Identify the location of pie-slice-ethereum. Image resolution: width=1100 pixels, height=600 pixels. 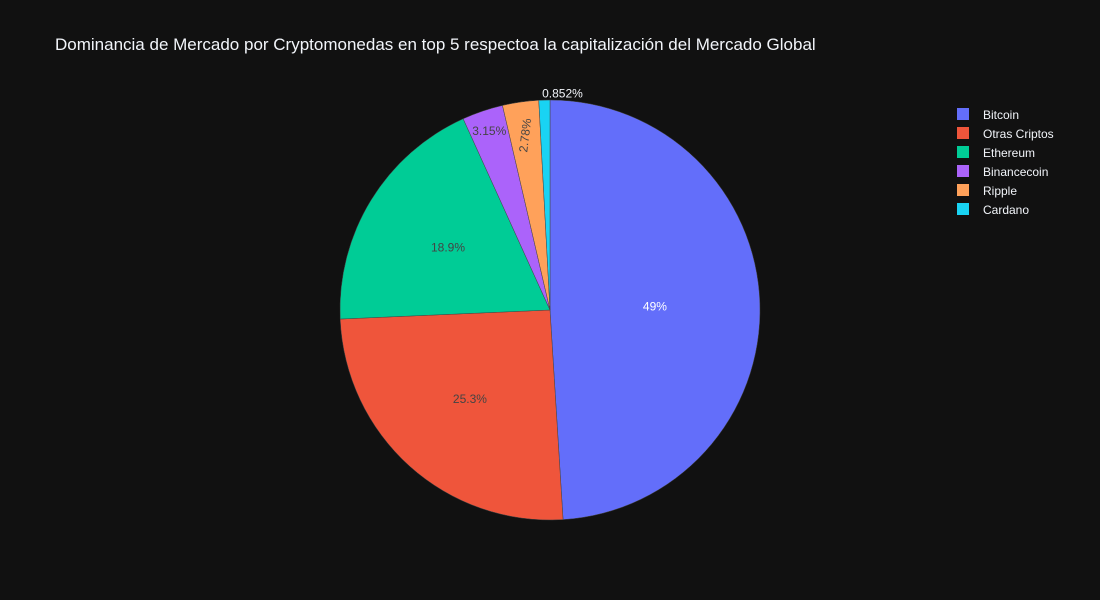
(445, 219).